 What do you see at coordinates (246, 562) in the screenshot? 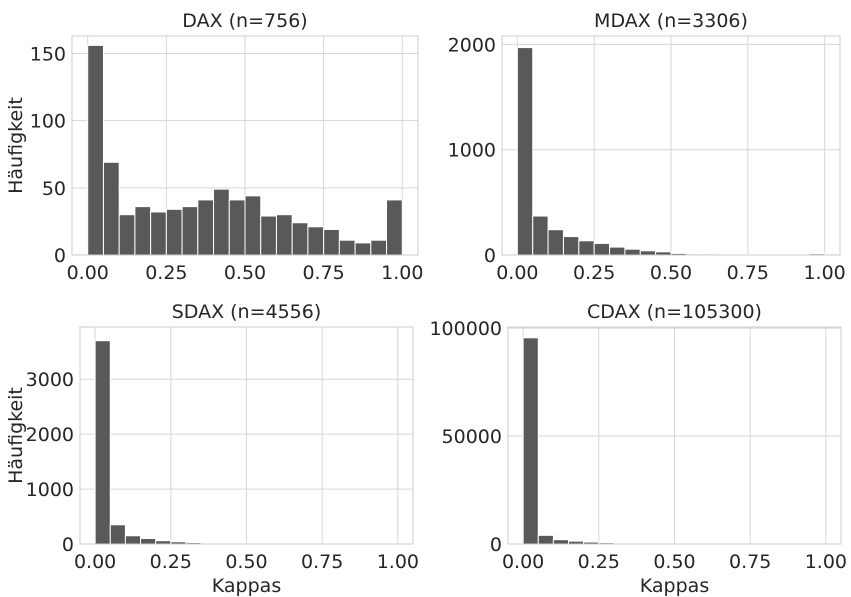
I see `sdax-x-tick-label-2: 0.50` at bounding box center [246, 562].